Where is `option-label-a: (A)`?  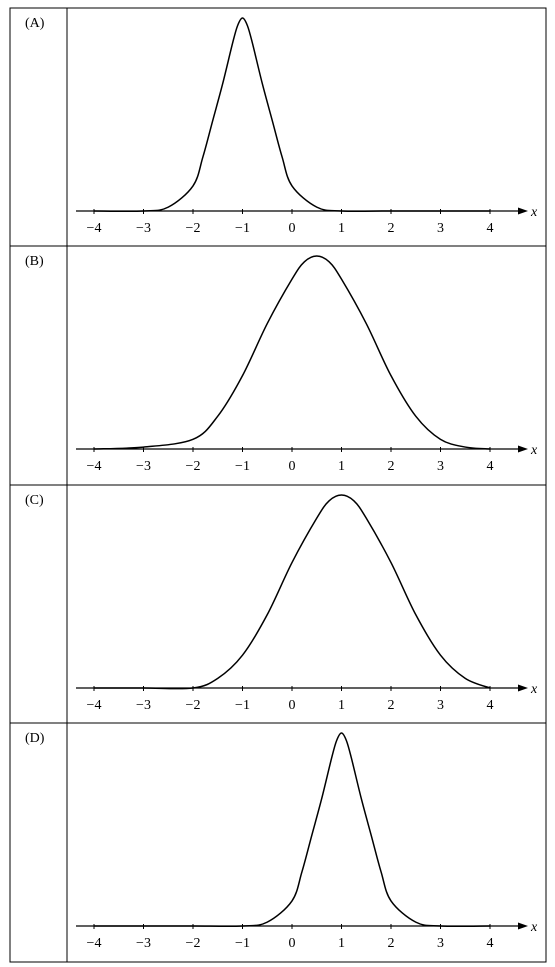 option-label-a: (A) is located at coordinates (35, 23).